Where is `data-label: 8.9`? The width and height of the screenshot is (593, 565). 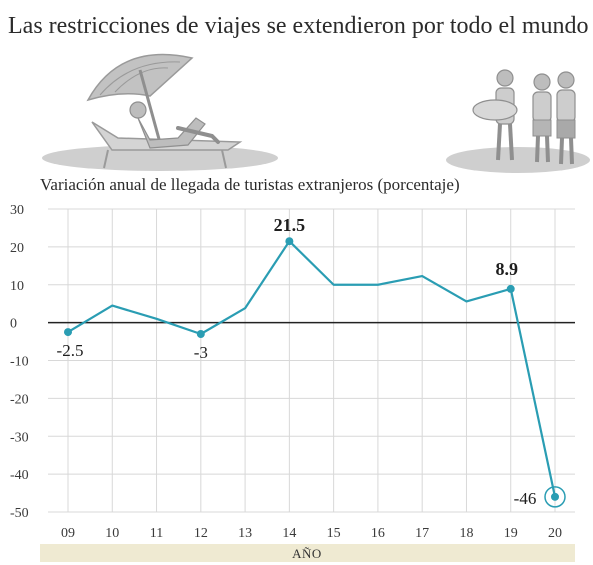 data-label: 8.9 is located at coordinates (506, 269).